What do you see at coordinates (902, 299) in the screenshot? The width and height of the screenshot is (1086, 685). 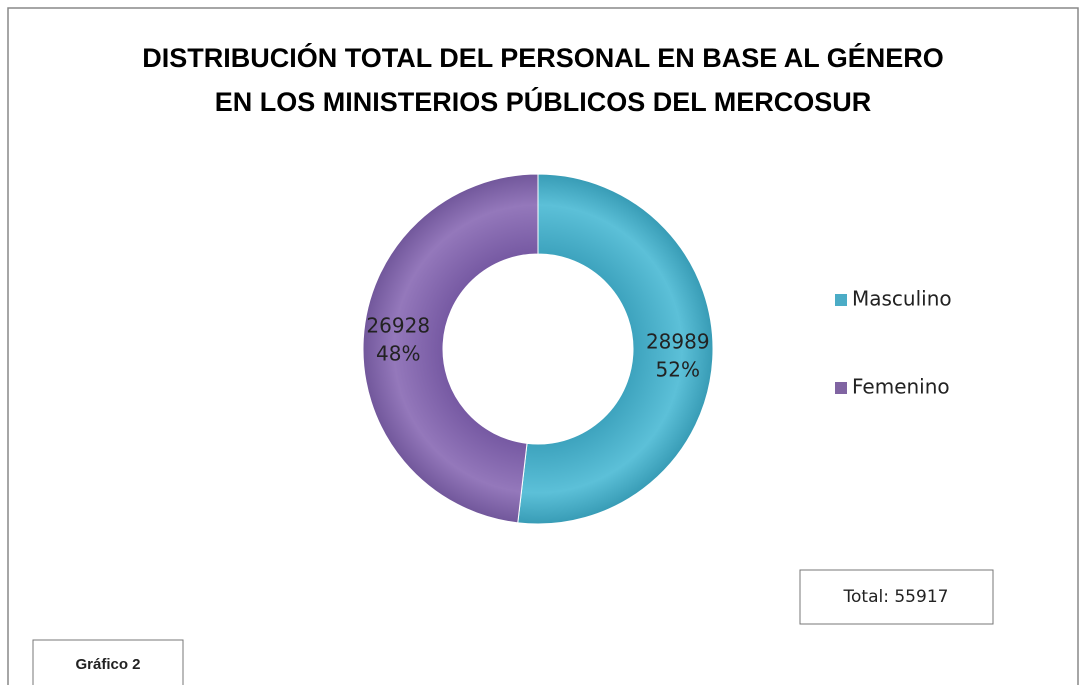 I see `legend-label: Masculino` at bounding box center [902, 299].